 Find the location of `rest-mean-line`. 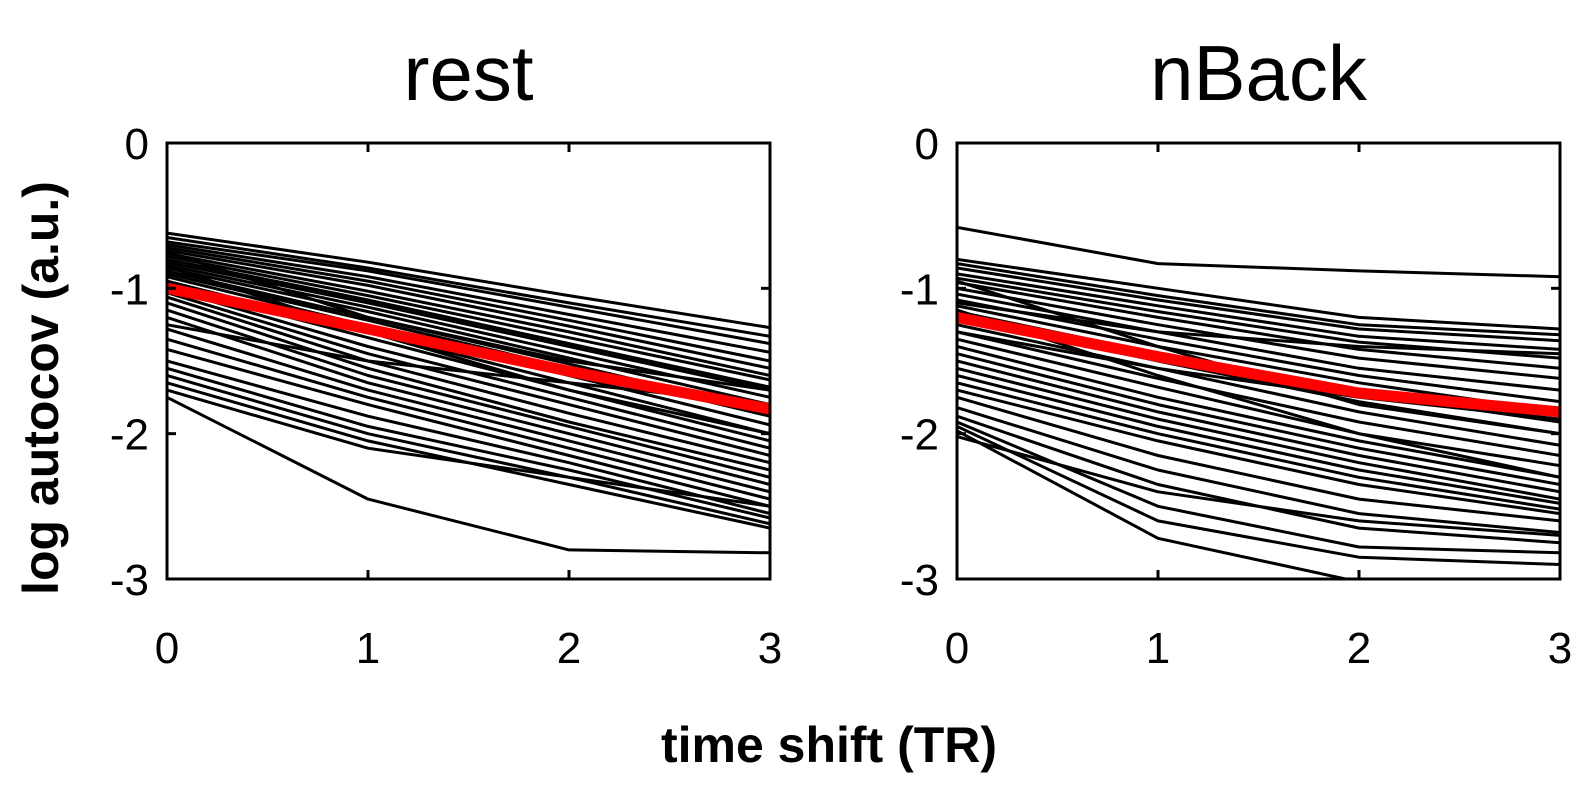

rest-mean-line is located at coordinates (468, 348).